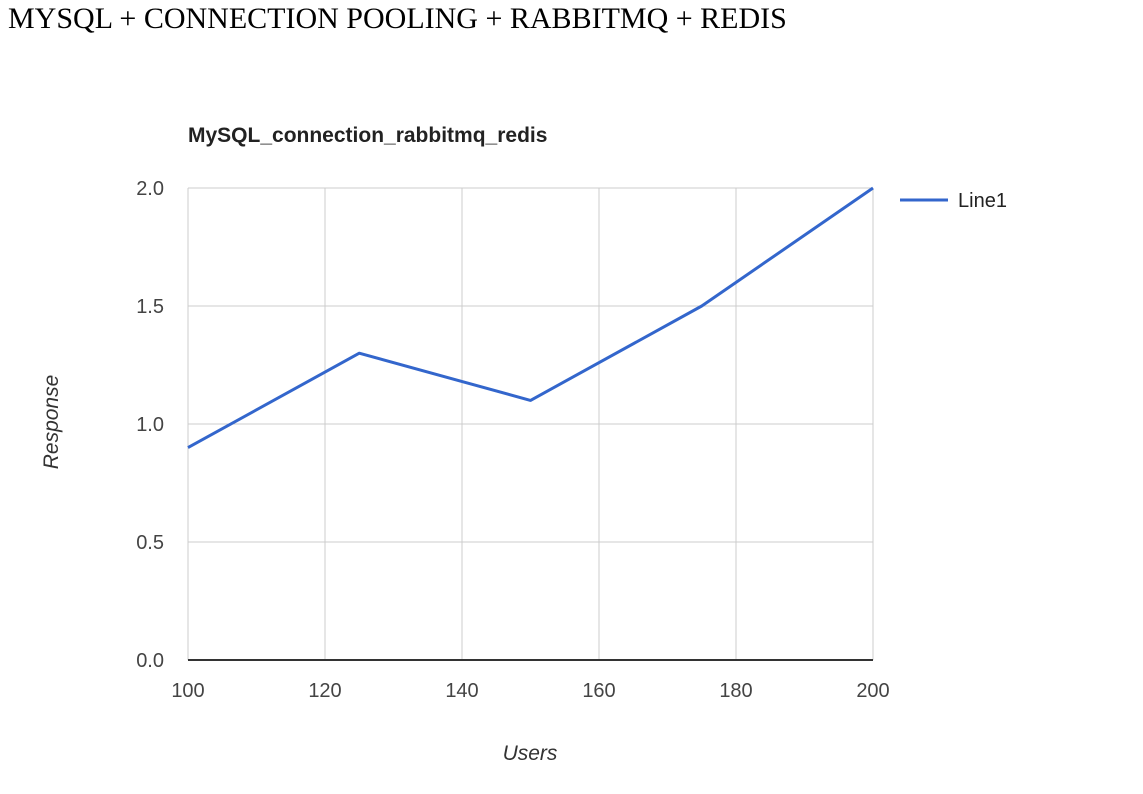  Describe the element at coordinates (150, 661) in the screenshot. I see `y-tick-label: 0.0` at that location.